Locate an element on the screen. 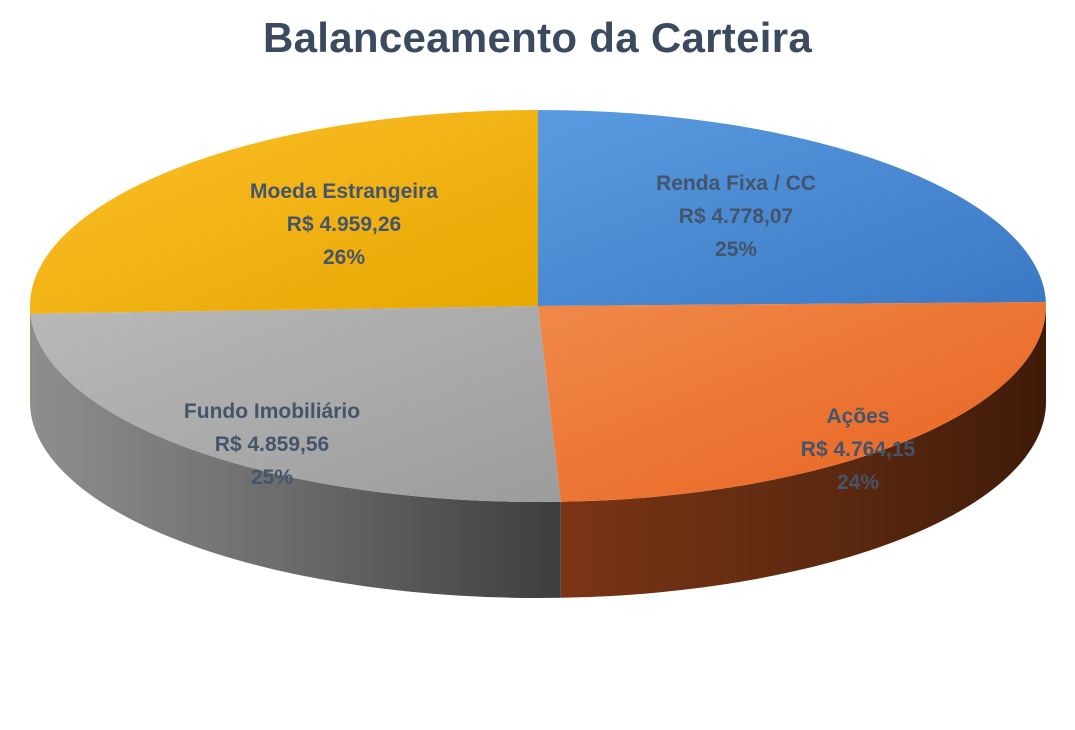  slice-4-amount-label: R$ 4.959,26 is located at coordinates (344, 224).